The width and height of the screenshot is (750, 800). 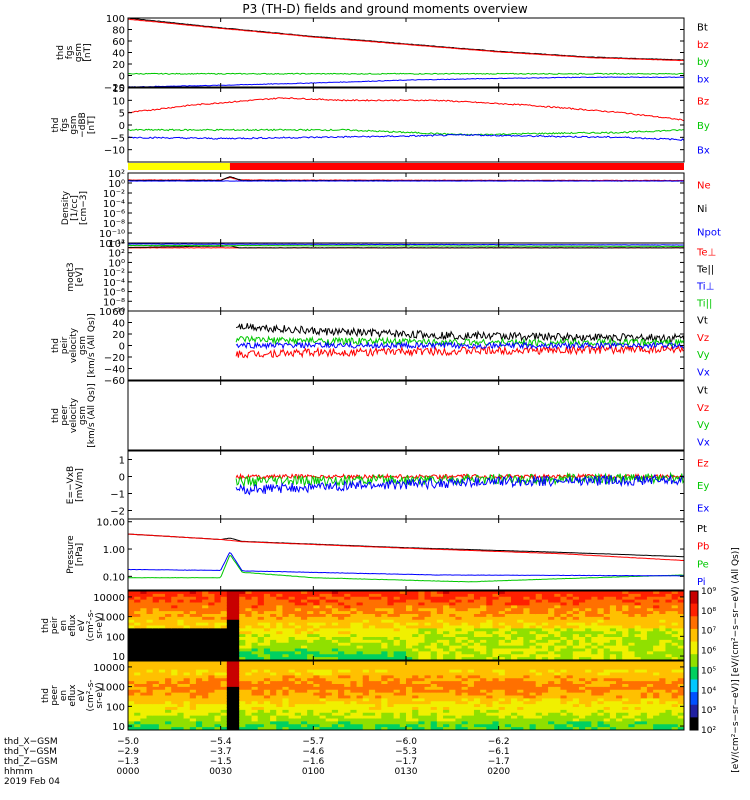 I want to click on y-tick-label: 10⁻⁴, so click(x=114, y=204).